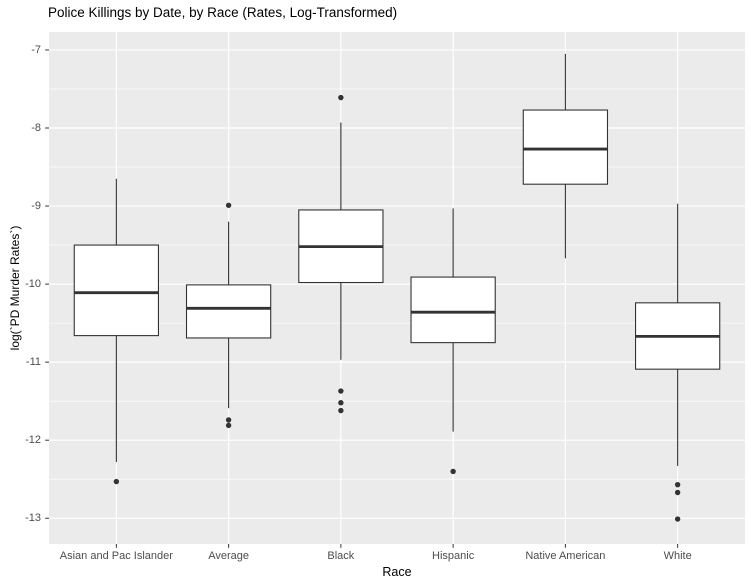  Describe the element at coordinates (565, 556) in the screenshot. I see `x-tick-label: Native American` at that location.